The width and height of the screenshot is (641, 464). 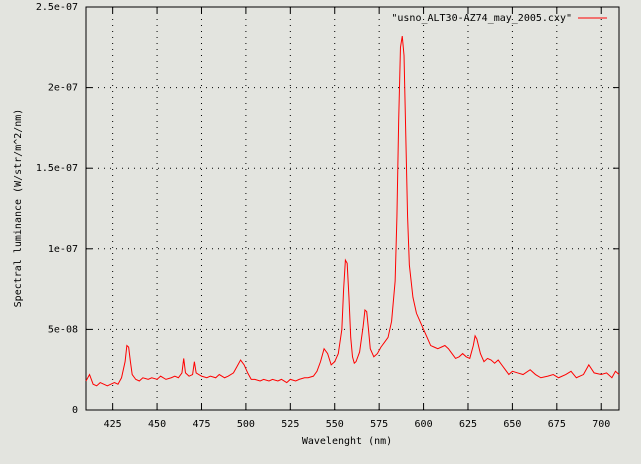 What do you see at coordinates (113, 424) in the screenshot?
I see `x-tick-label: 425` at bounding box center [113, 424].